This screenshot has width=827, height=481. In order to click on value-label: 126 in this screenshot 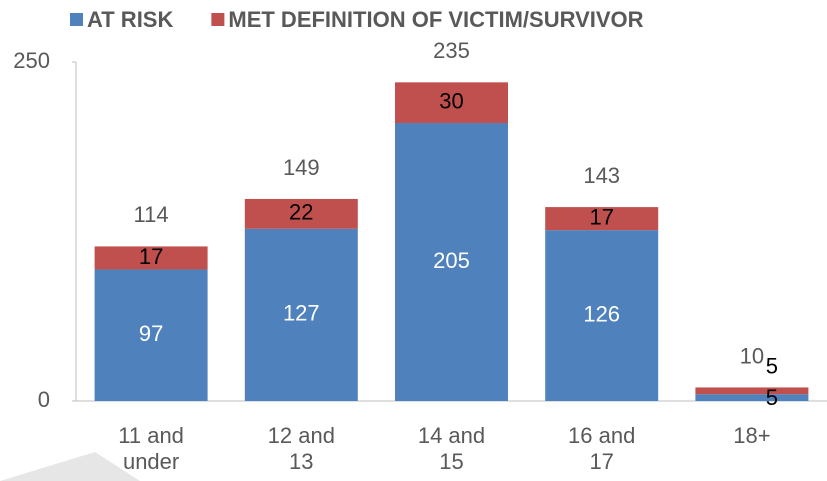, I will do `click(601, 313)`.